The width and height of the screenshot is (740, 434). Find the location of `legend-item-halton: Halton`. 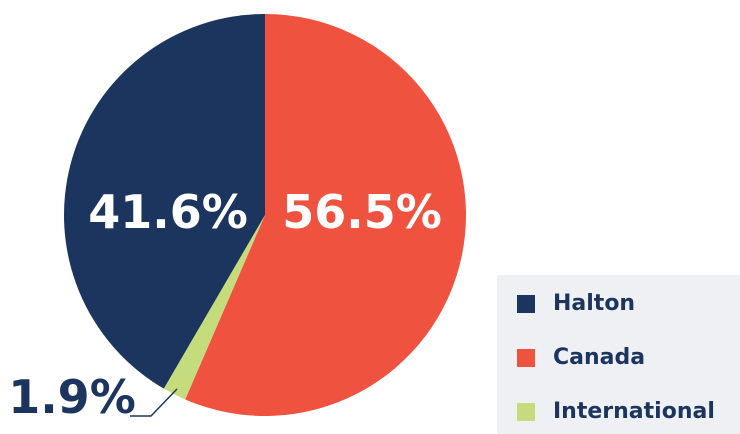

legend-item-halton: Halton is located at coordinates (576, 303).